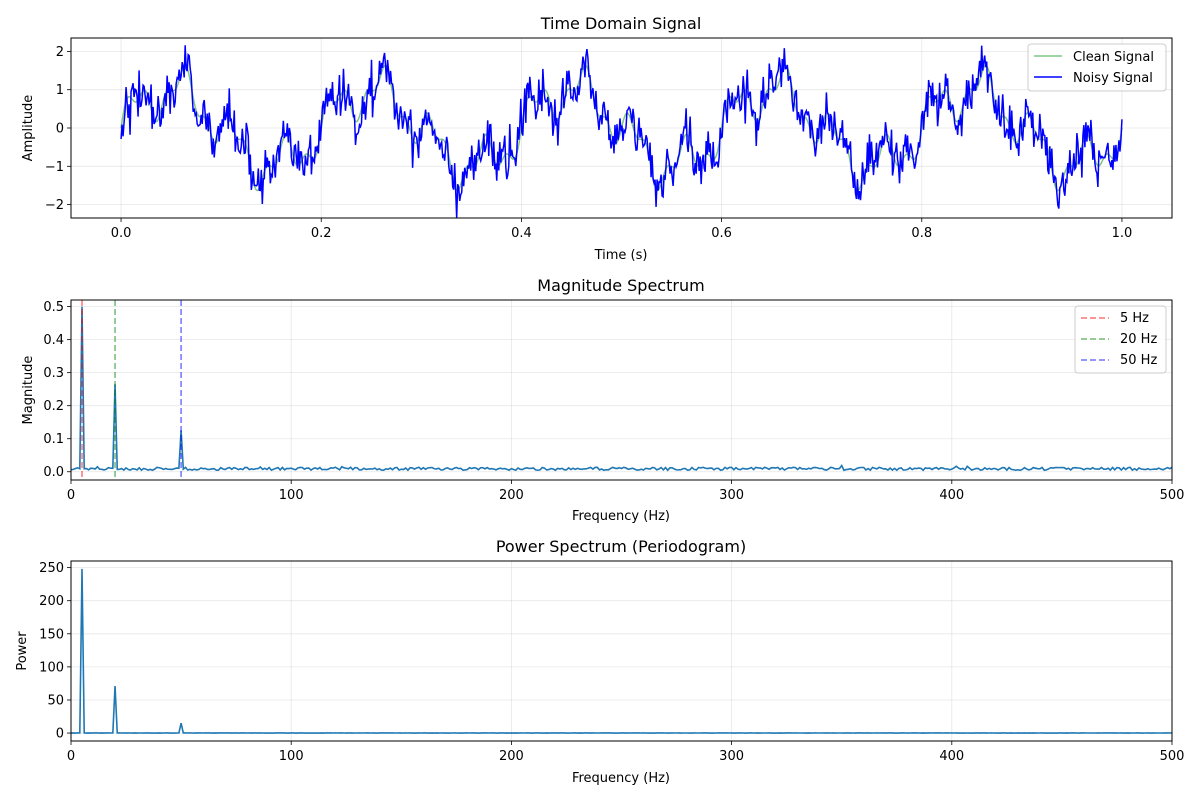 This screenshot has height=800, width=1200. I want to click on y-tick-label: 0.1, so click(53, 439).